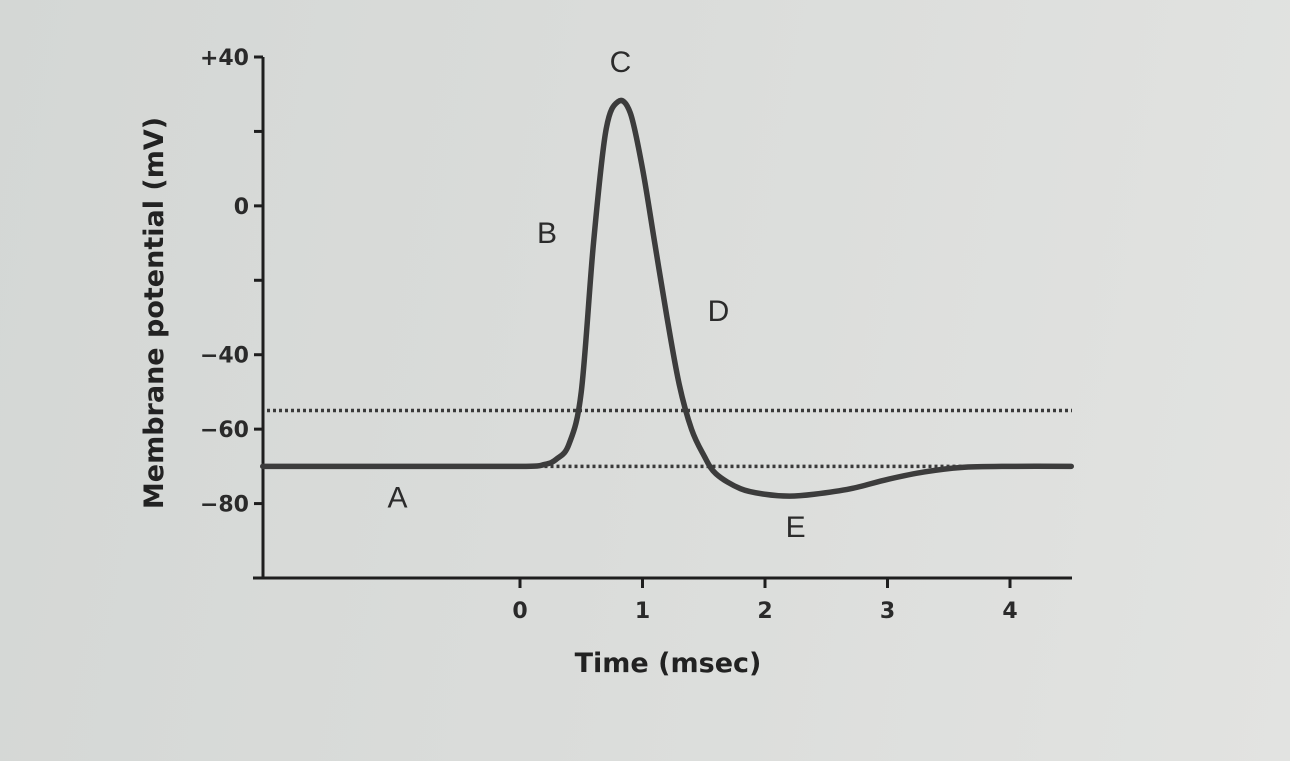  What do you see at coordinates (764, 611) in the screenshot?
I see `x-tick-label: 2` at bounding box center [764, 611].